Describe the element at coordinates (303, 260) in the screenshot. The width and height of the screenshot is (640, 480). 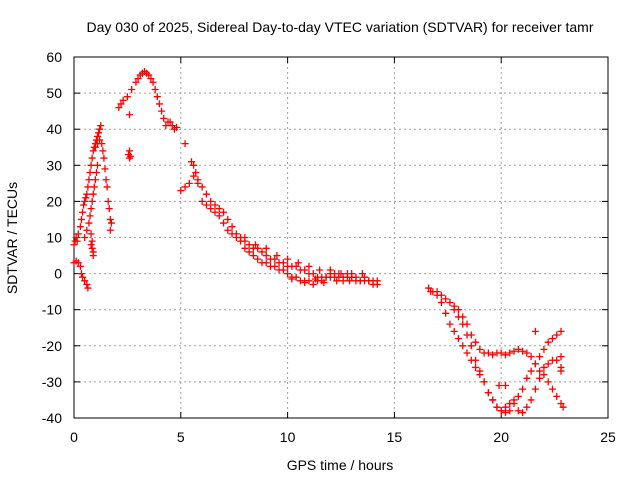
I see `series-arc-g-scatter` at that location.